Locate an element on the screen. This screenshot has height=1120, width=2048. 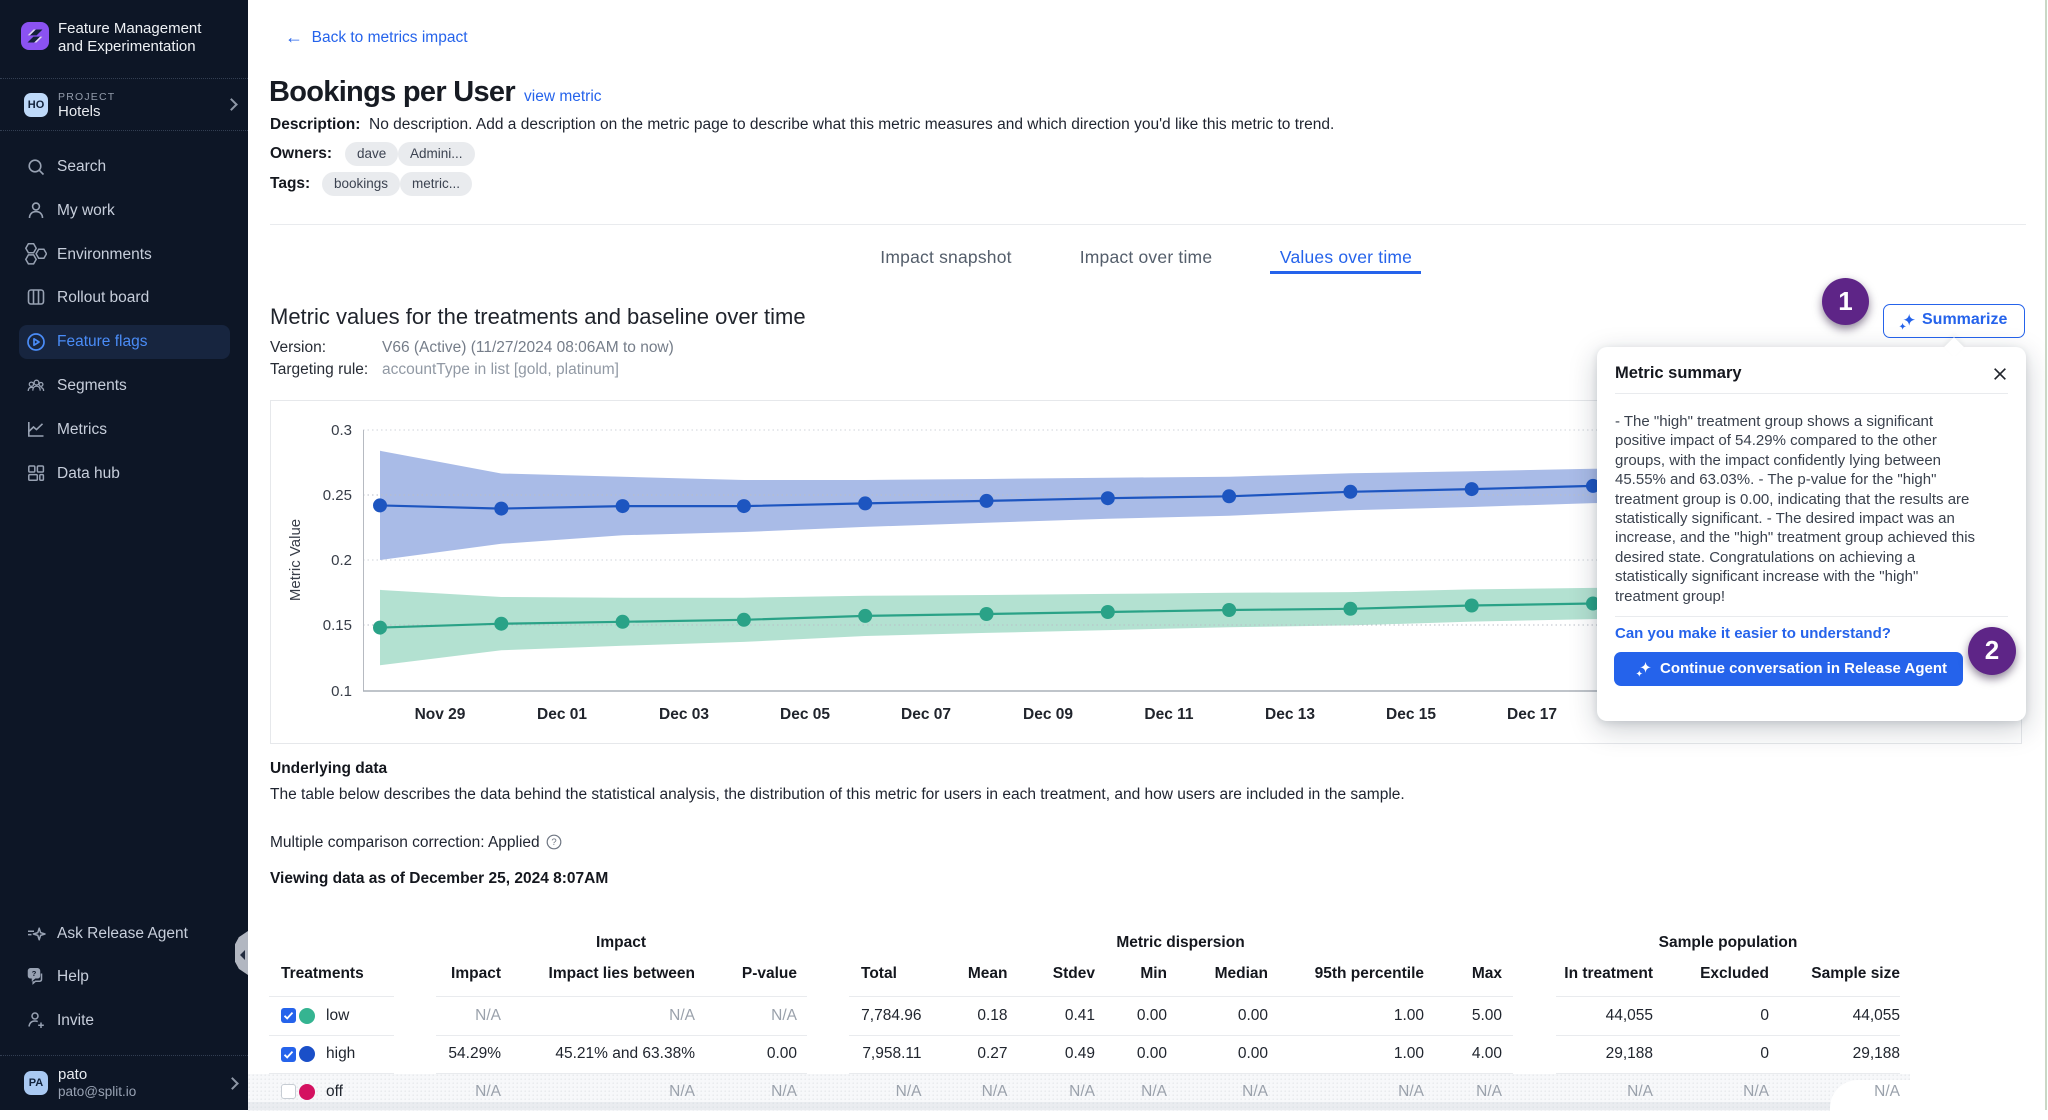
svg-text: 0.25 is located at coordinates (337, 495).